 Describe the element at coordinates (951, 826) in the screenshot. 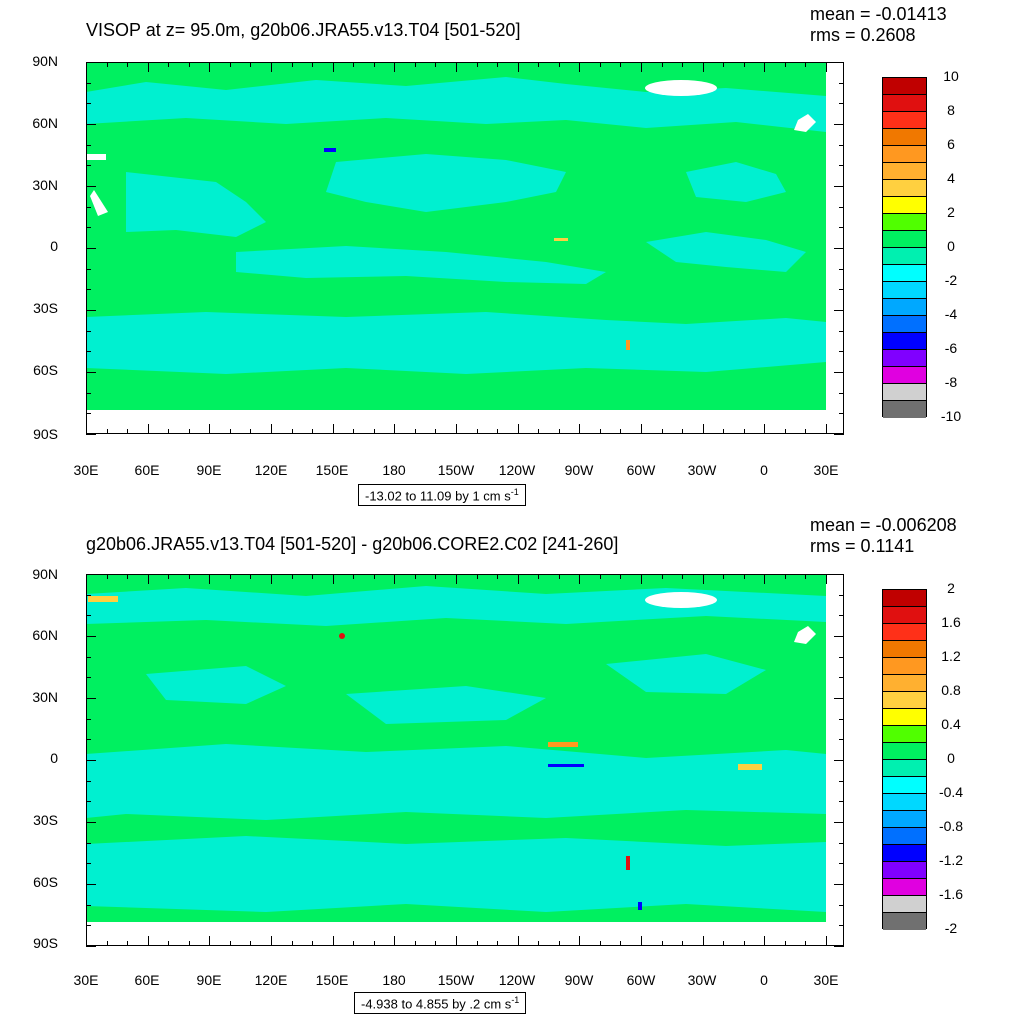

I see `colorbar-label: -0.8` at that location.